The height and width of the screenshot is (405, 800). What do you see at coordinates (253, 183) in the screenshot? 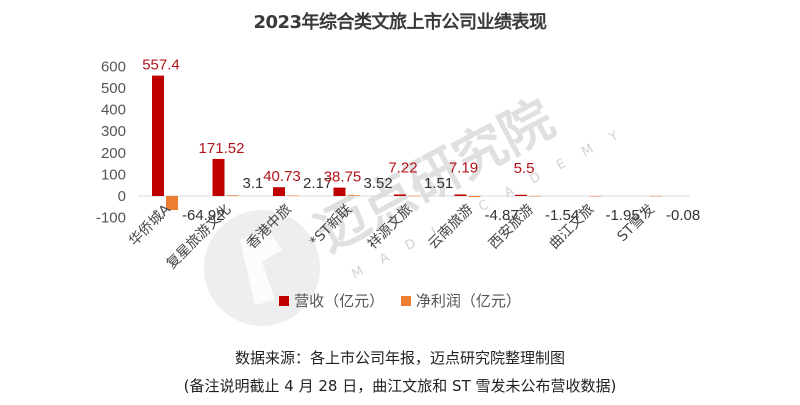
I see `net-profit-value-label: 3.1` at bounding box center [253, 183].